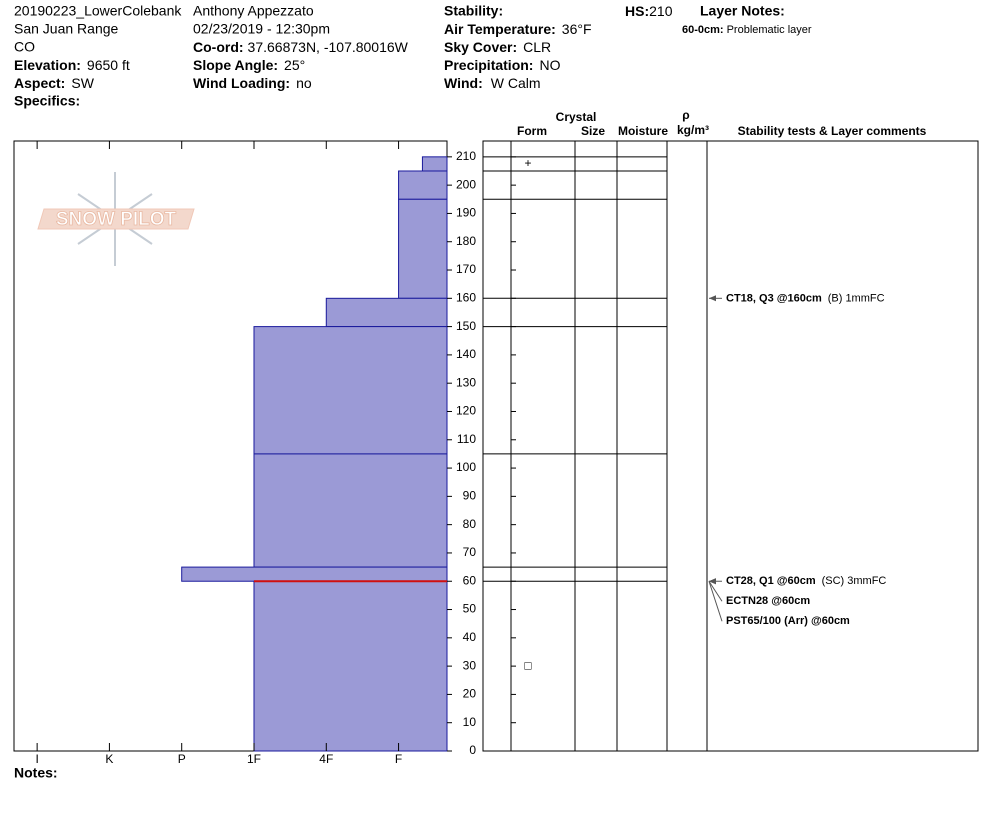  Describe the element at coordinates (649, 11) in the screenshot. I see `hs: HS:210` at that location.